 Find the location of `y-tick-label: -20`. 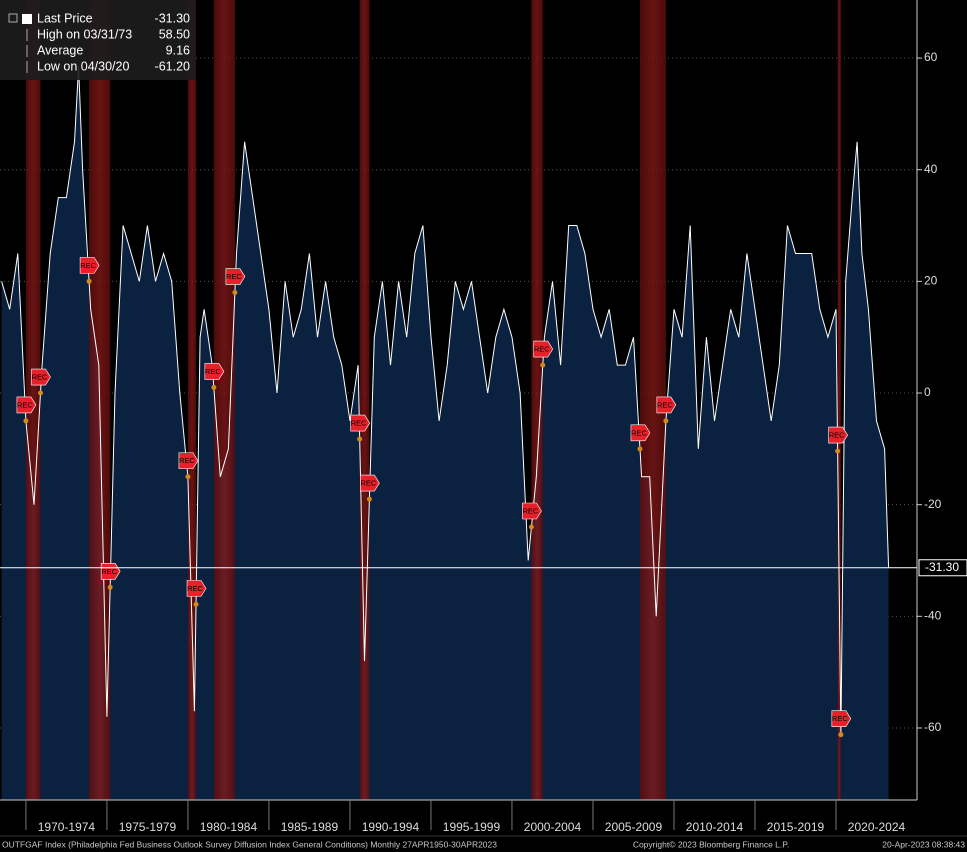

y-tick-label: -20 is located at coordinates (933, 504).